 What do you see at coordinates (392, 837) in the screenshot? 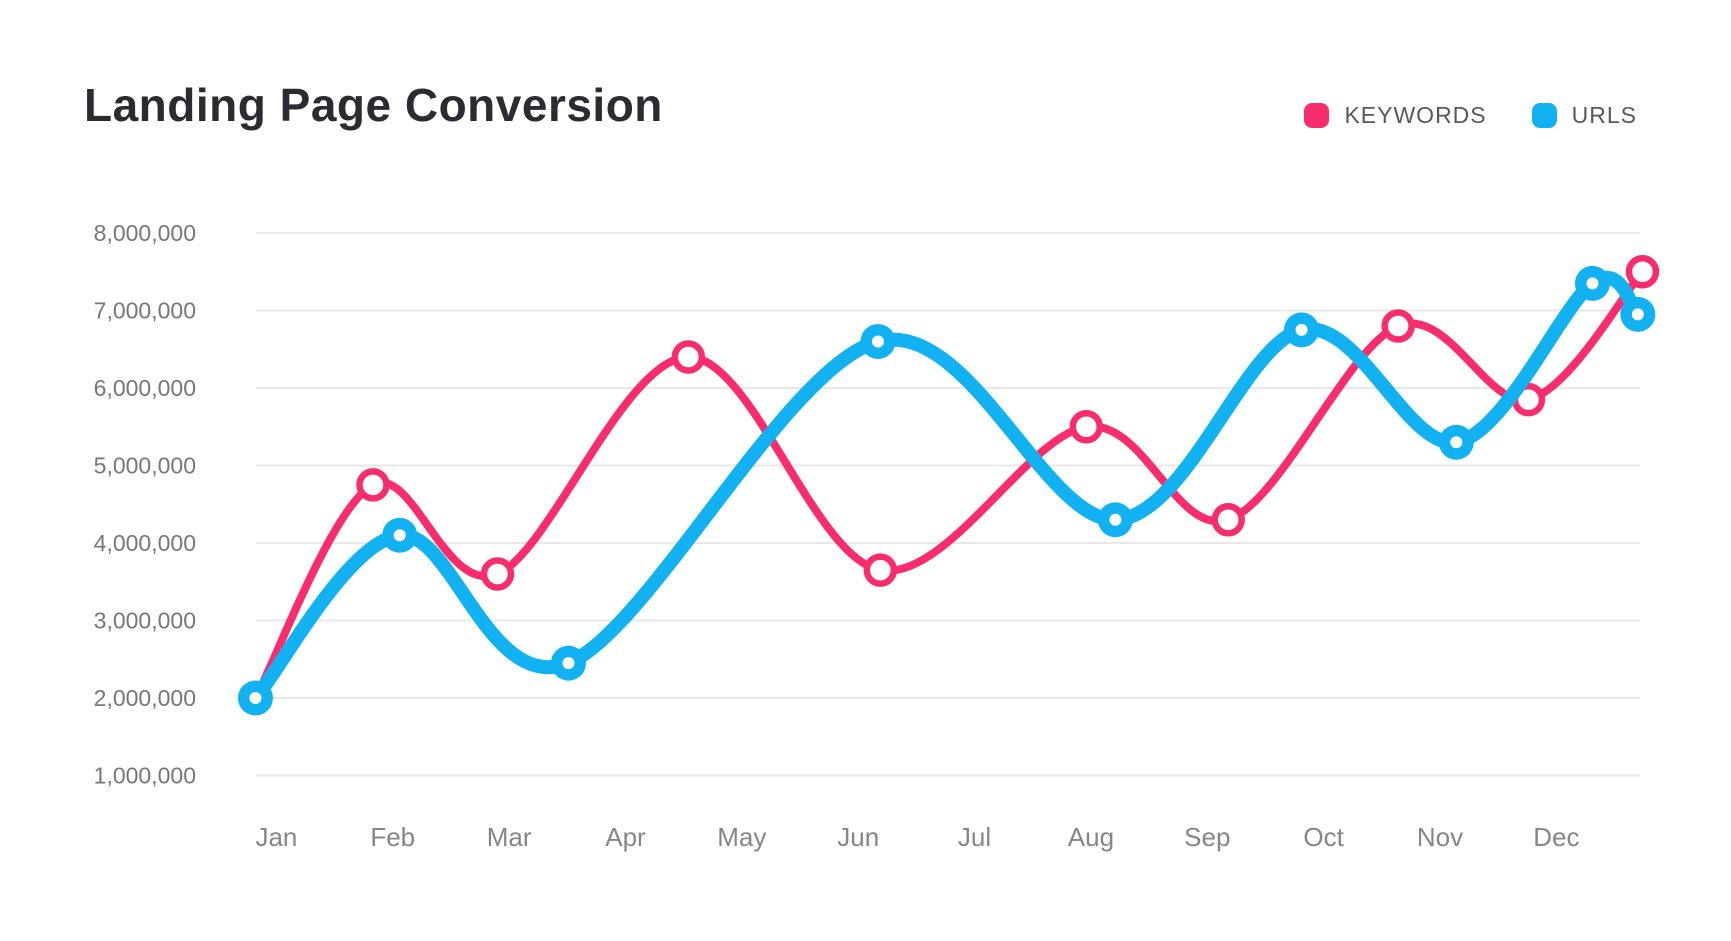
I see `x-tick-label: Feb` at bounding box center [392, 837].